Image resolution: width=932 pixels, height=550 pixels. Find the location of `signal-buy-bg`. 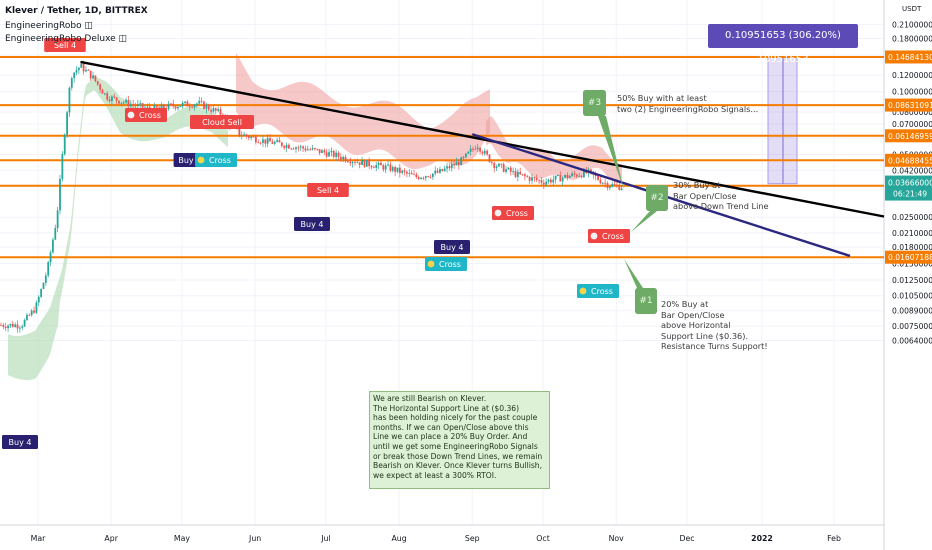

signal-buy-bg is located at coordinates (186, 160).